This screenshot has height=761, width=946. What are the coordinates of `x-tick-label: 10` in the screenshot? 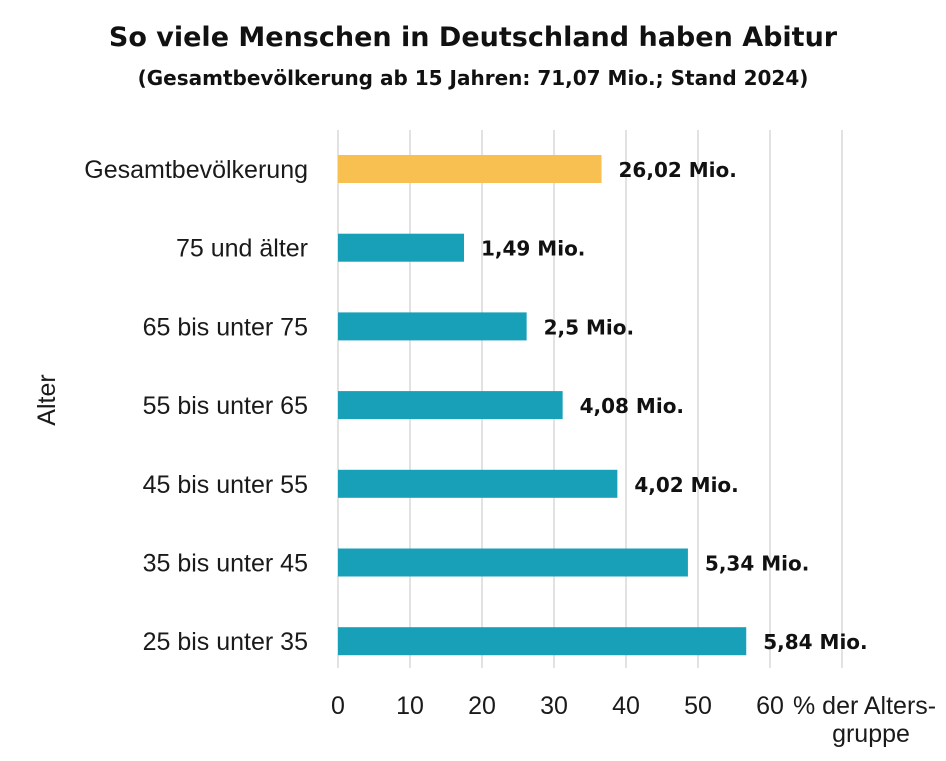 It's located at (410, 706).